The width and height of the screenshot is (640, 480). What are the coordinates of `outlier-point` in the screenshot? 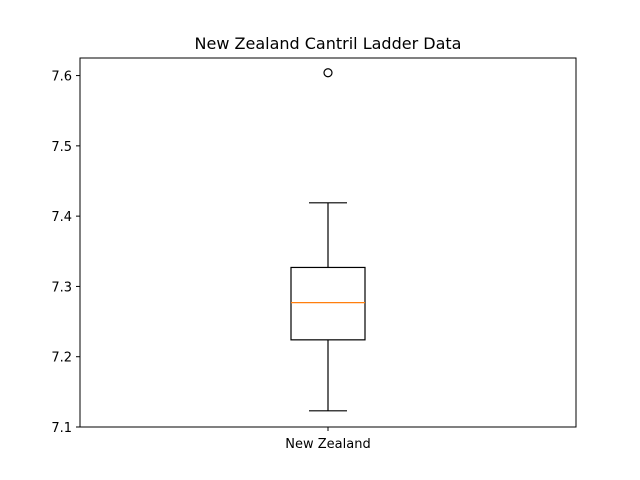 It's located at (328, 73).